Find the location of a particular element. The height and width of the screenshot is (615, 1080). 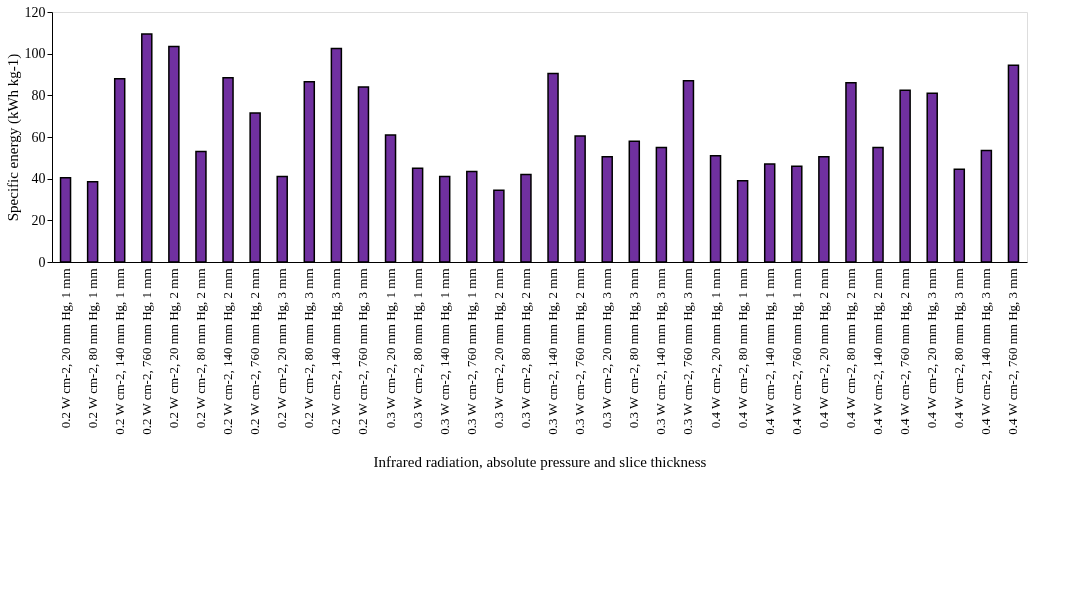

x-tick-label: 0.2 W cm-2, 80 mm Hg, 1 mm is located at coordinates (92, 348).